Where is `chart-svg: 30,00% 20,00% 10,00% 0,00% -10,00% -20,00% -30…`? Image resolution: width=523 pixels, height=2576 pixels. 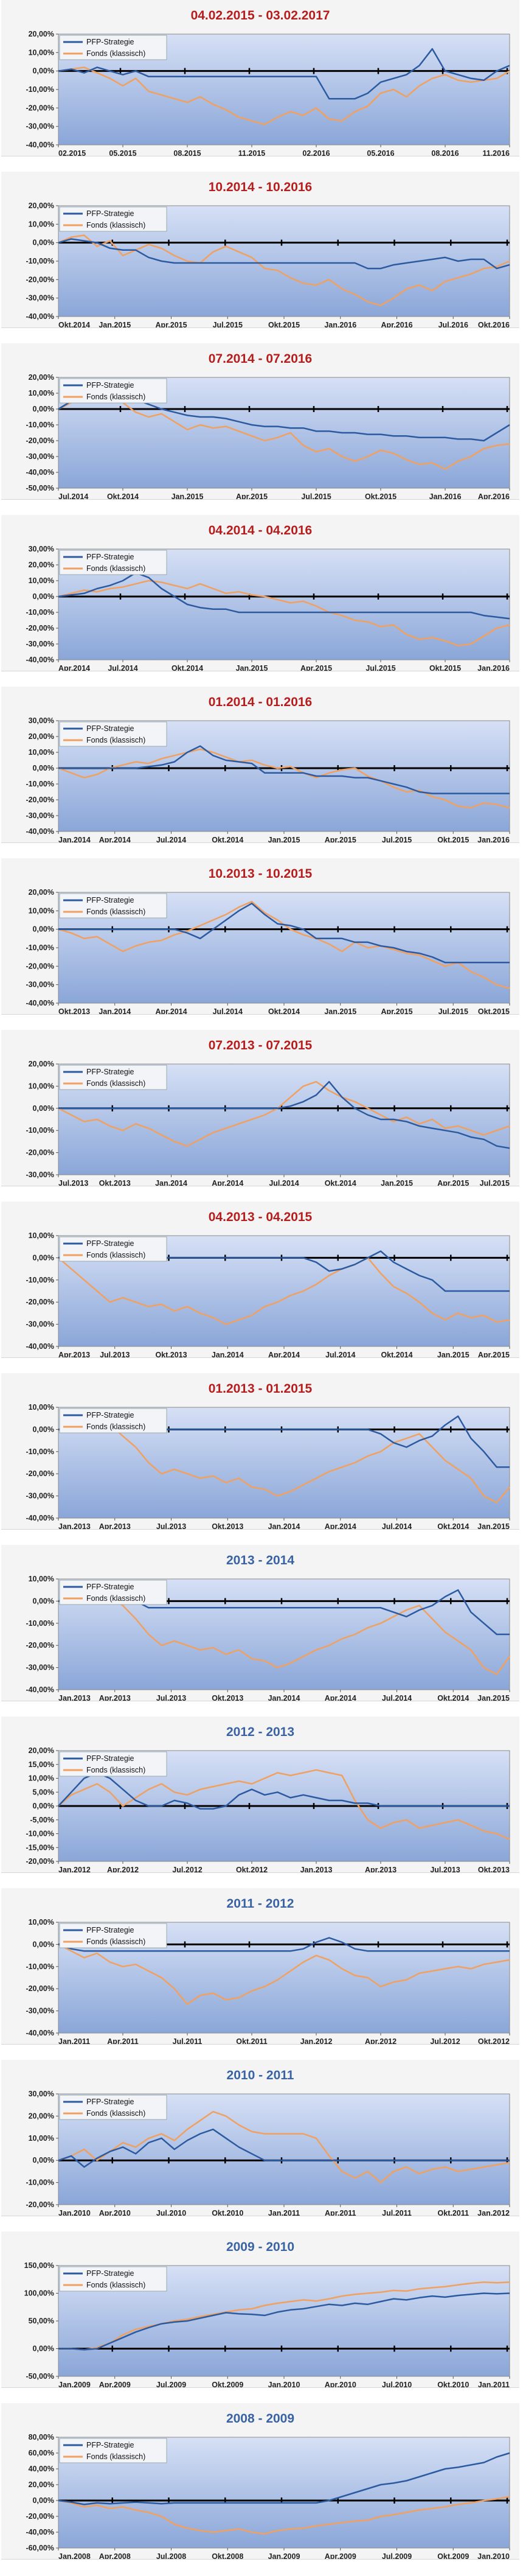 chart-svg: 30,00% 20,00% 10,00% 0,00% -10,00% -20,00% -30… is located at coordinates (268, 779).